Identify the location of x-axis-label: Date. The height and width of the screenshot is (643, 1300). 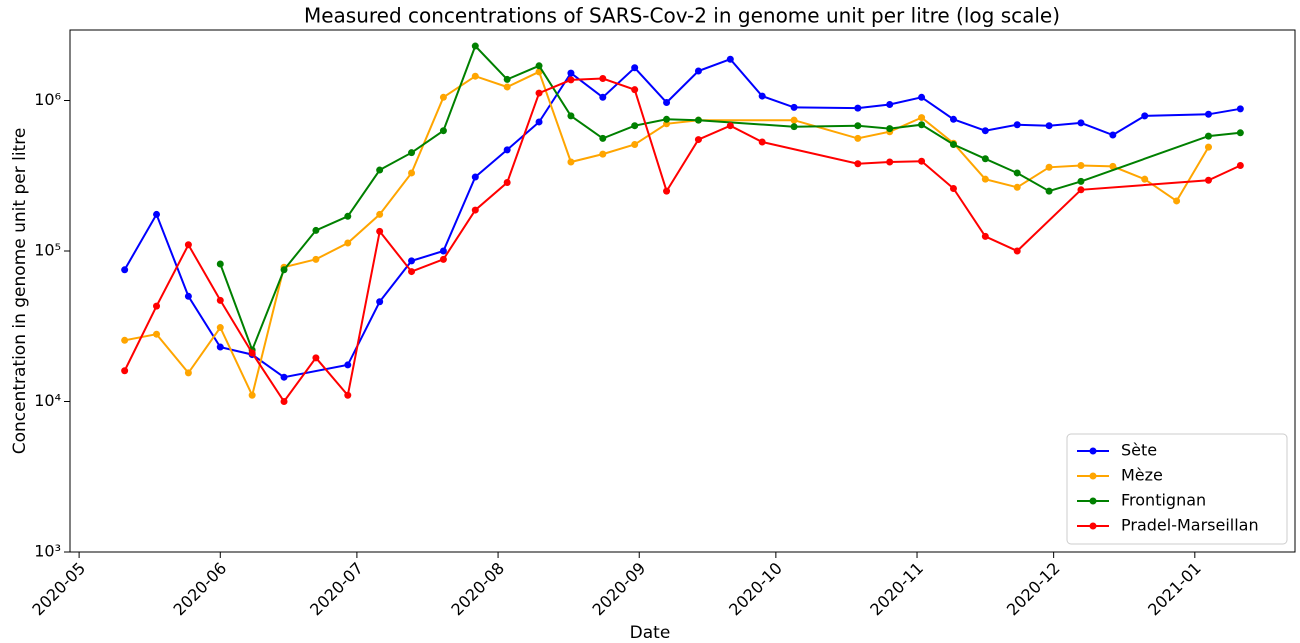
(650, 633).